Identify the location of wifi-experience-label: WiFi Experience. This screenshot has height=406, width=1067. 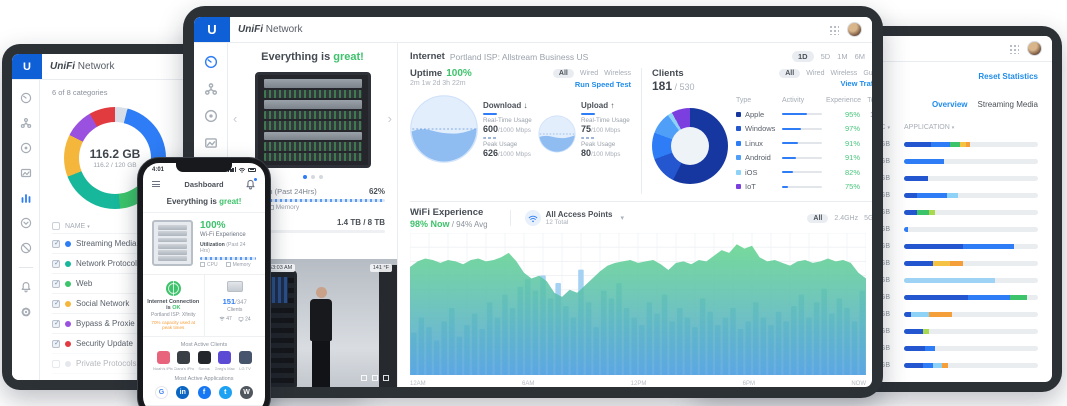
(447, 212).